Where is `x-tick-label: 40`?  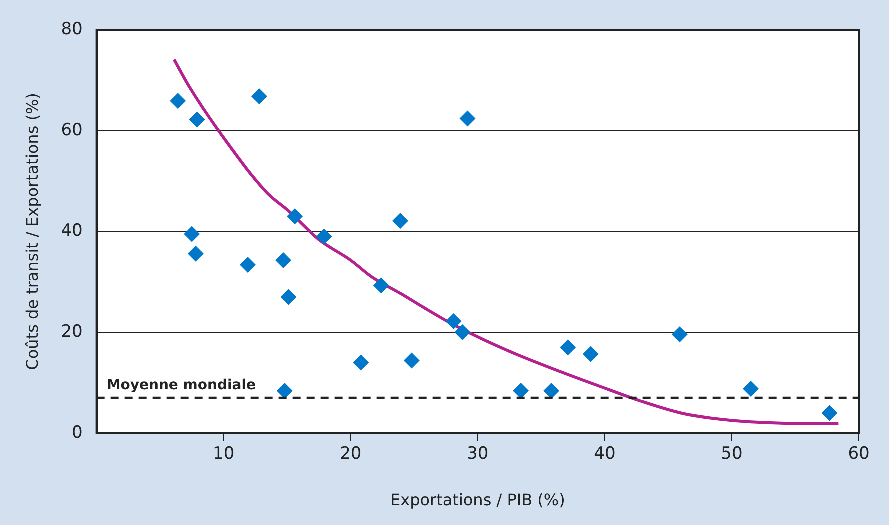
x-tick-label: 40 is located at coordinates (605, 454).